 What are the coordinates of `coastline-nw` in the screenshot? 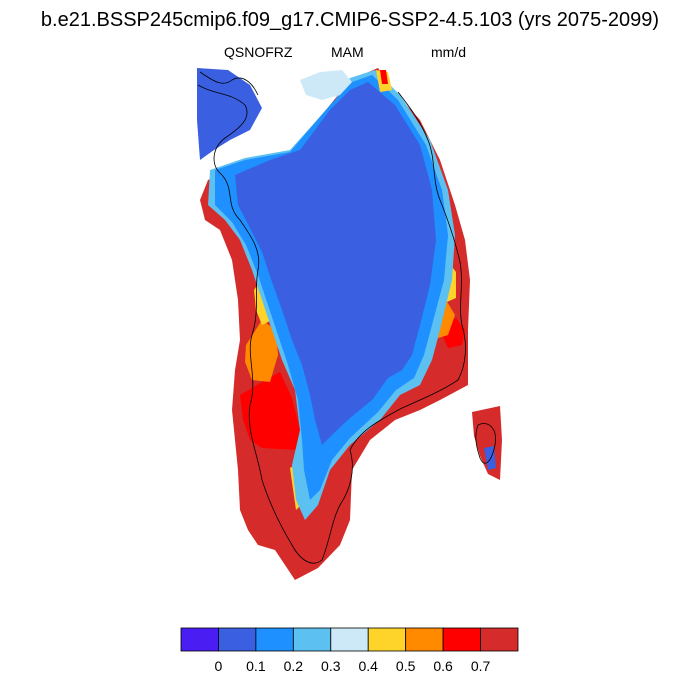 It's located at (229, 83).